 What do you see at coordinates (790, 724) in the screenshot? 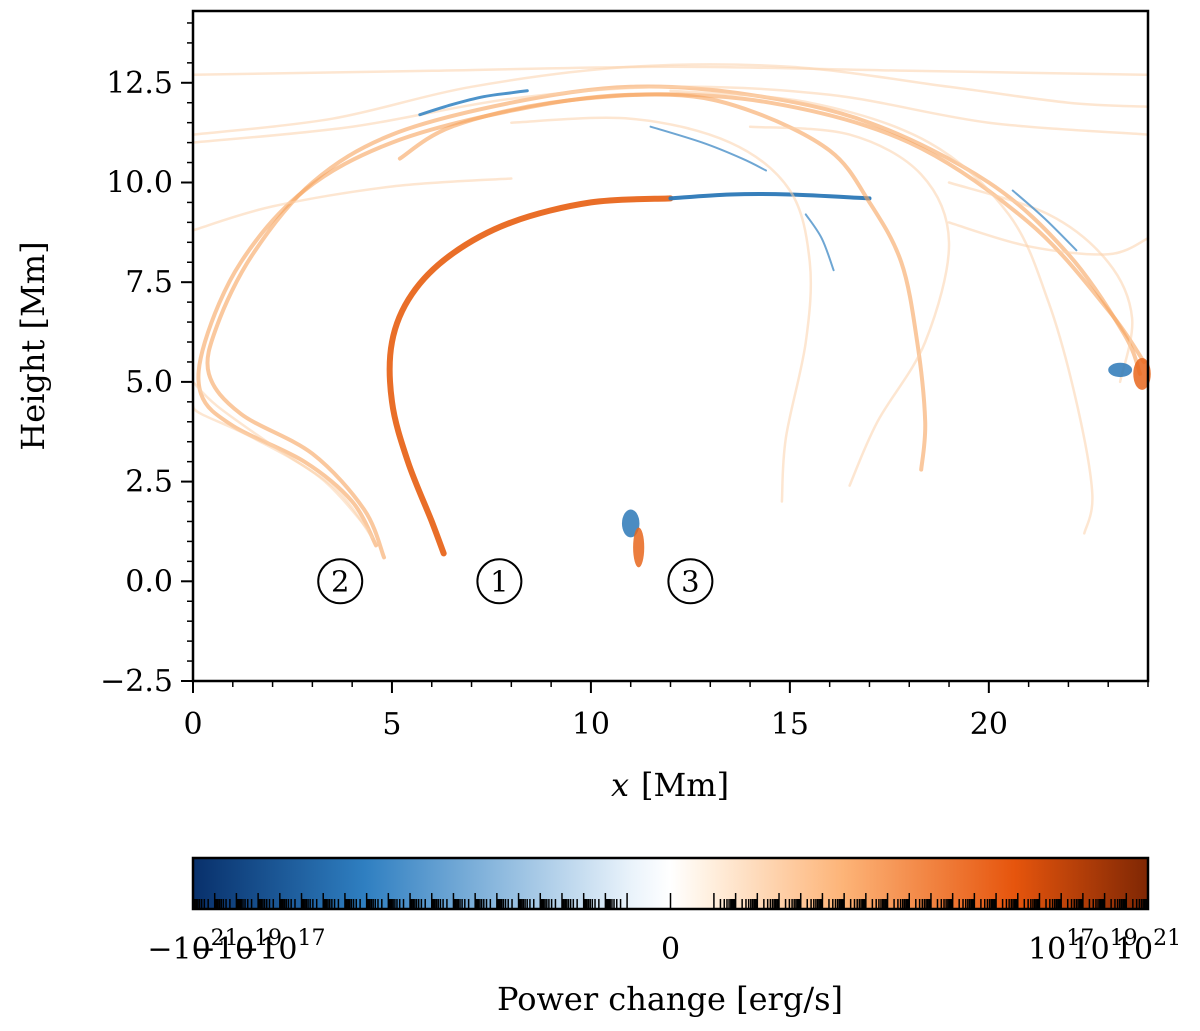
I see `x-tick-label: 15` at bounding box center [790, 724].